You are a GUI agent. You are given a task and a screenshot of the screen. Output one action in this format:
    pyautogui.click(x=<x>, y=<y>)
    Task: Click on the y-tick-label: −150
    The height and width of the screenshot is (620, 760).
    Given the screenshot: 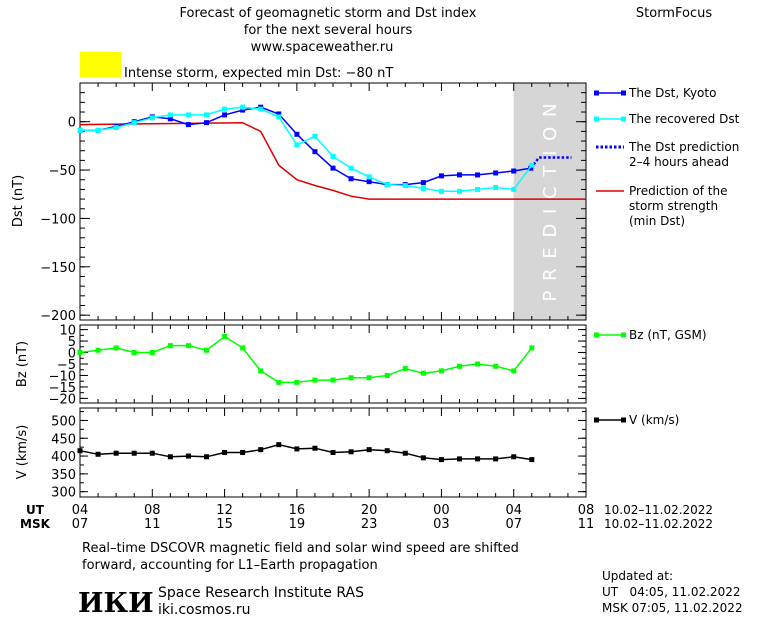 What is the action you would take?
    pyautogui.click(x=58, y=268)
    